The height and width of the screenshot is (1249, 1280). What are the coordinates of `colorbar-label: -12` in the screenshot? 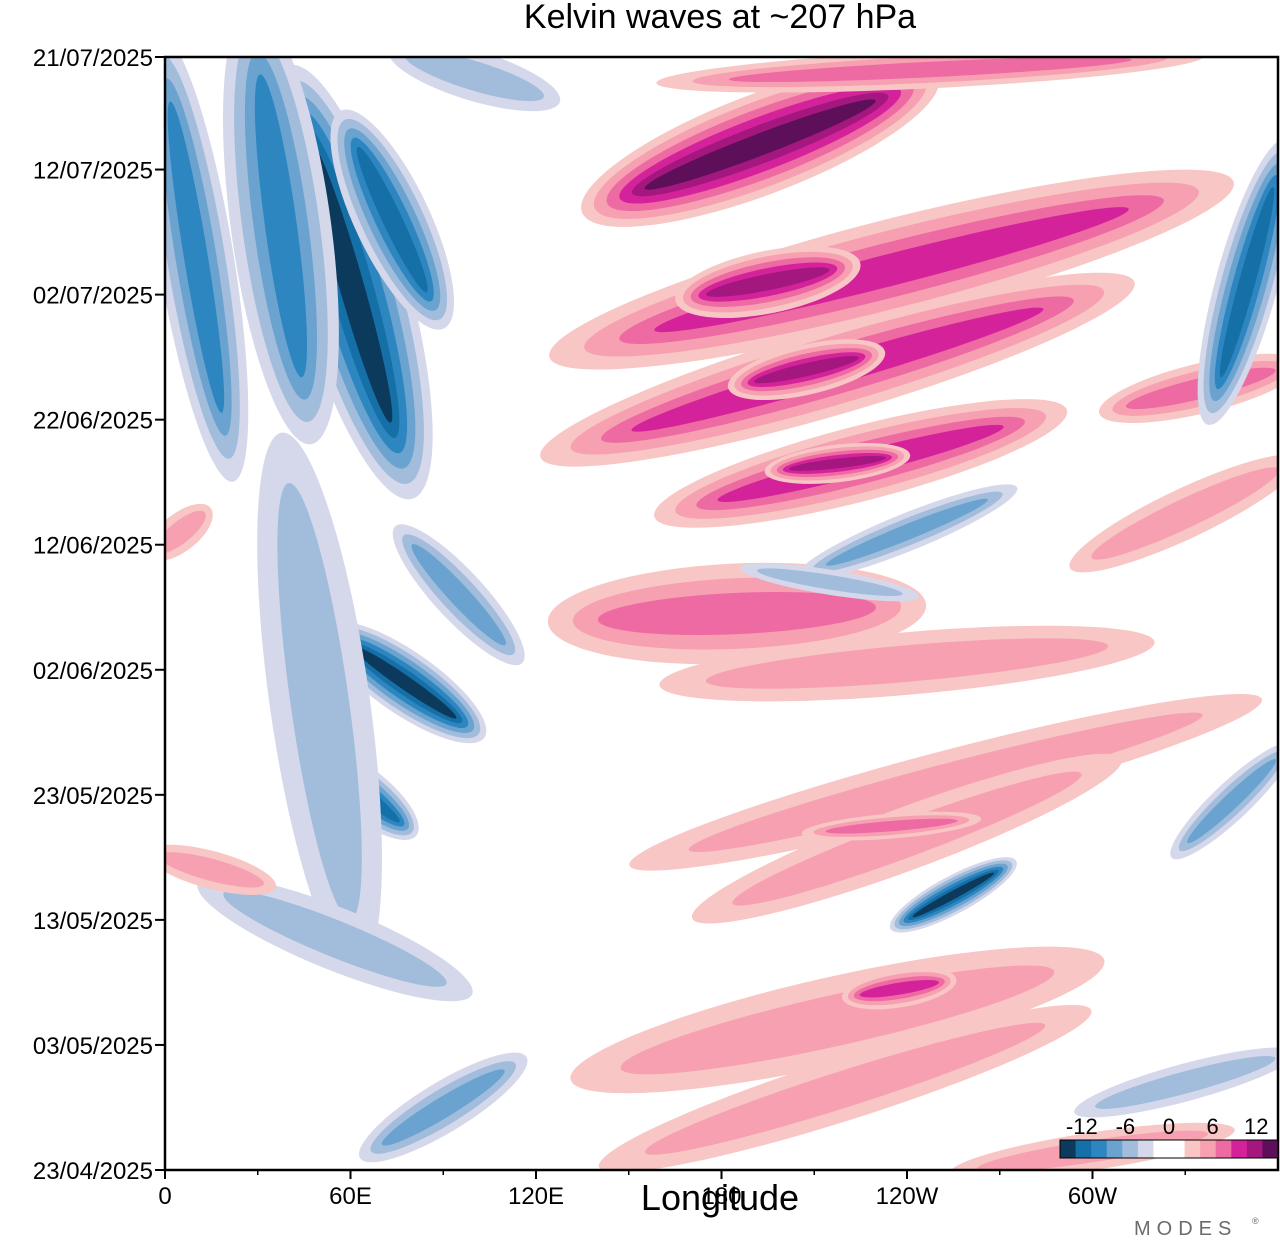 It's located at (1082, 1126).